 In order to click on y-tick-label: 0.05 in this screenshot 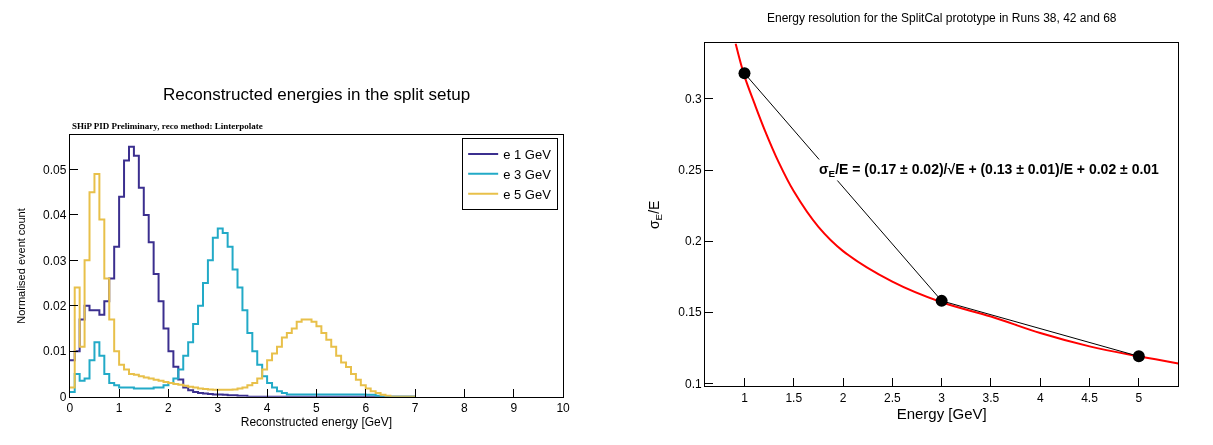, I will do `click(55, 169)`.